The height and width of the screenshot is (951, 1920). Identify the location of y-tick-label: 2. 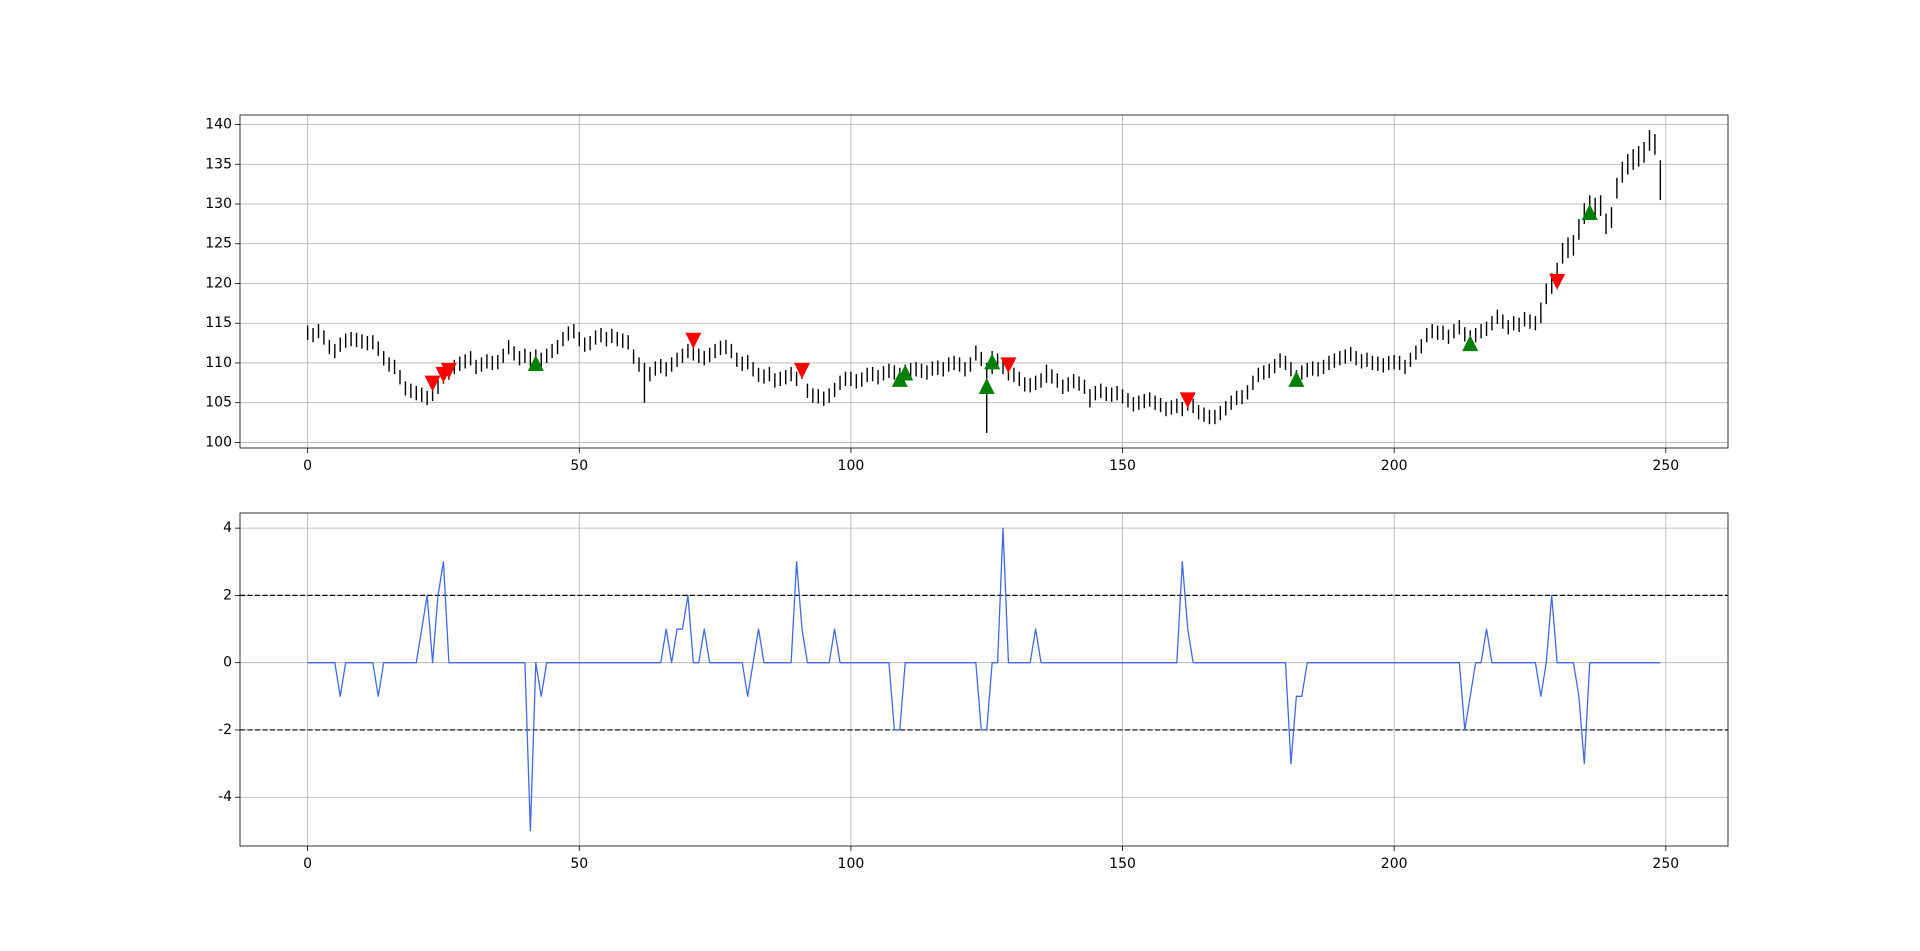
(227, 595).